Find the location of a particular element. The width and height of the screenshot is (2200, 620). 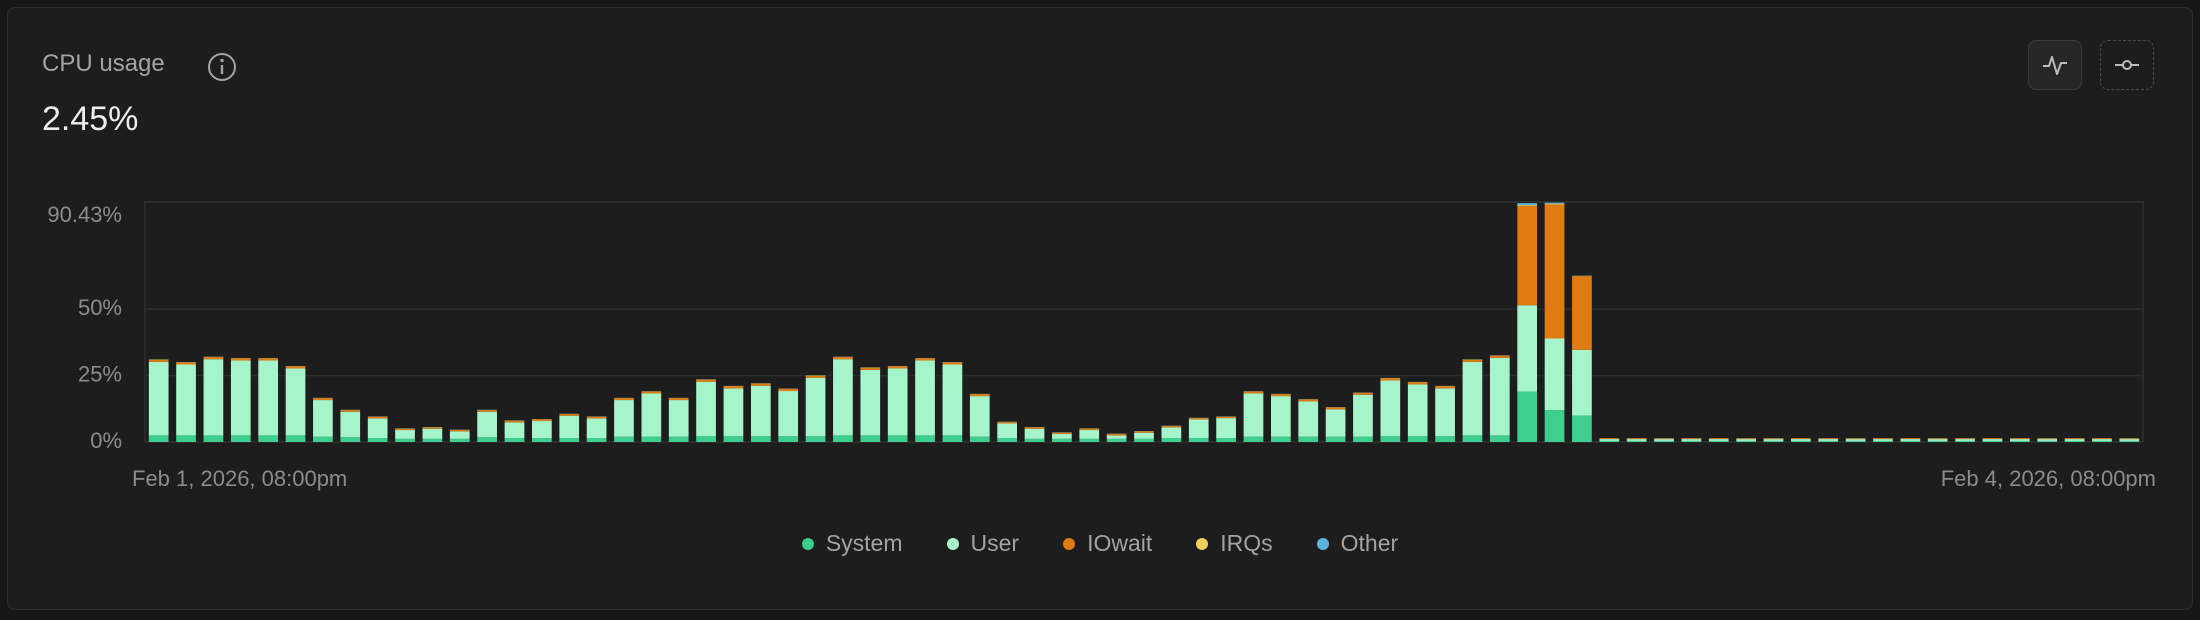

legend-item: IRQs is located at coordinates (1234, 543).